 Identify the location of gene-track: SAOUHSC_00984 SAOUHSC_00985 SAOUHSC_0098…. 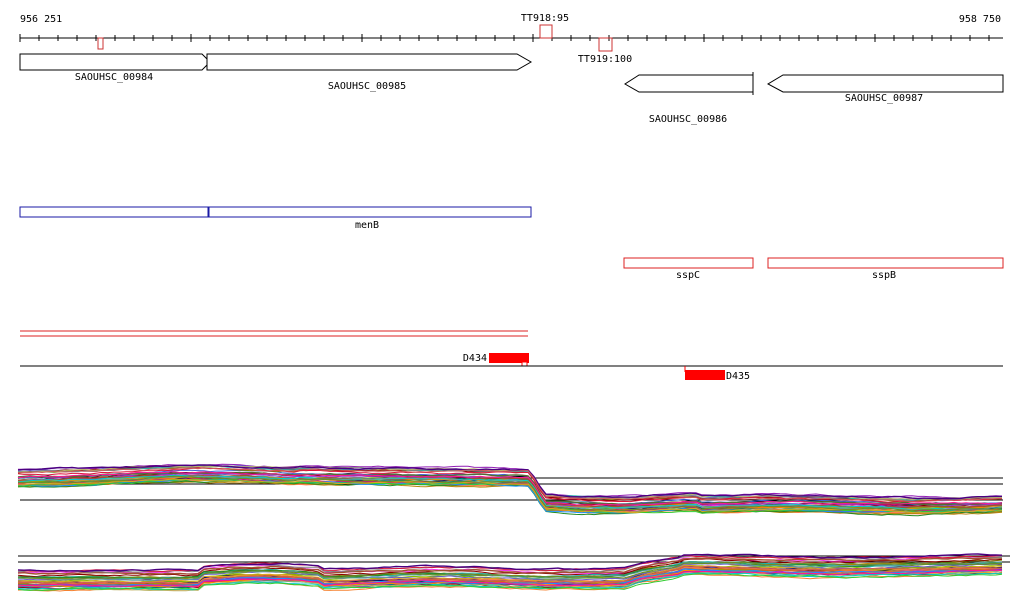
(511, 89).